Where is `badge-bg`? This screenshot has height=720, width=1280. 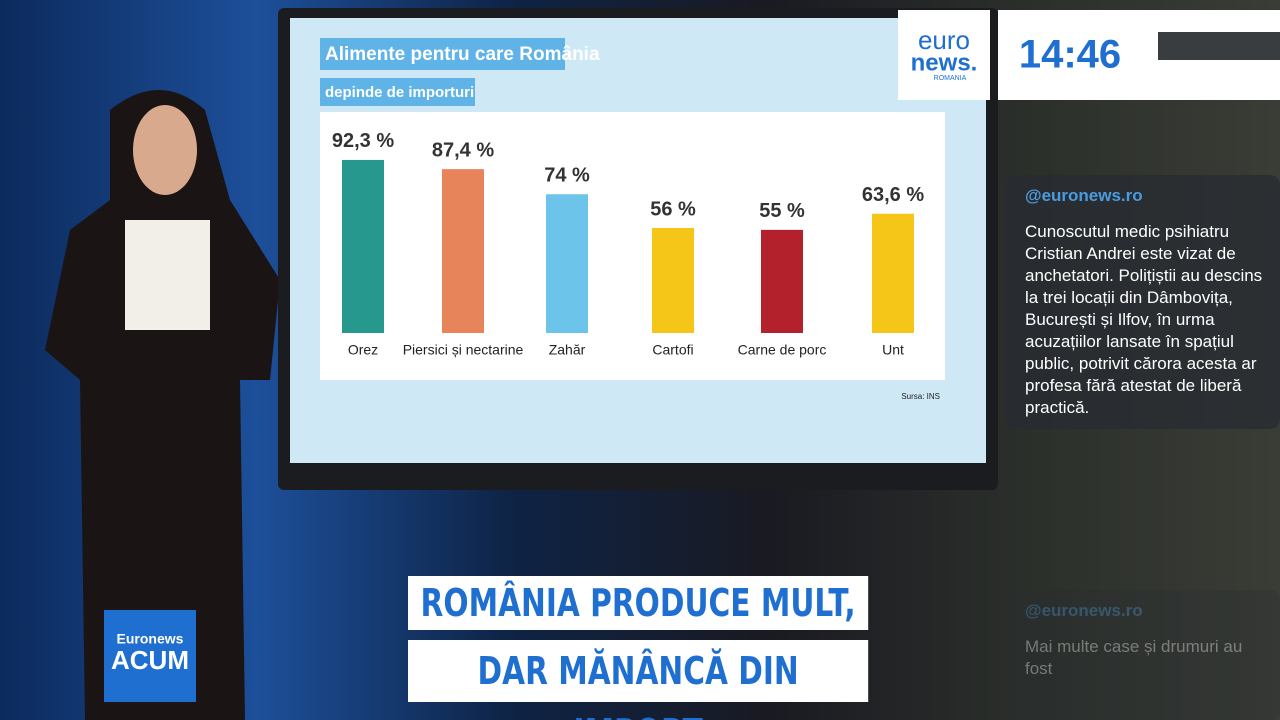 badge-bg is located at coordinates (150, 656).